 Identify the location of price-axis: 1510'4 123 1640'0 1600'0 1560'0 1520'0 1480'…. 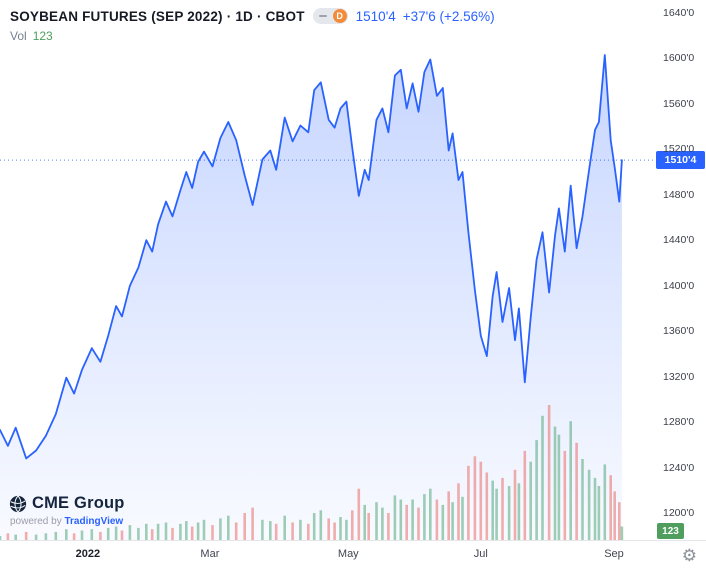
(681, 270).